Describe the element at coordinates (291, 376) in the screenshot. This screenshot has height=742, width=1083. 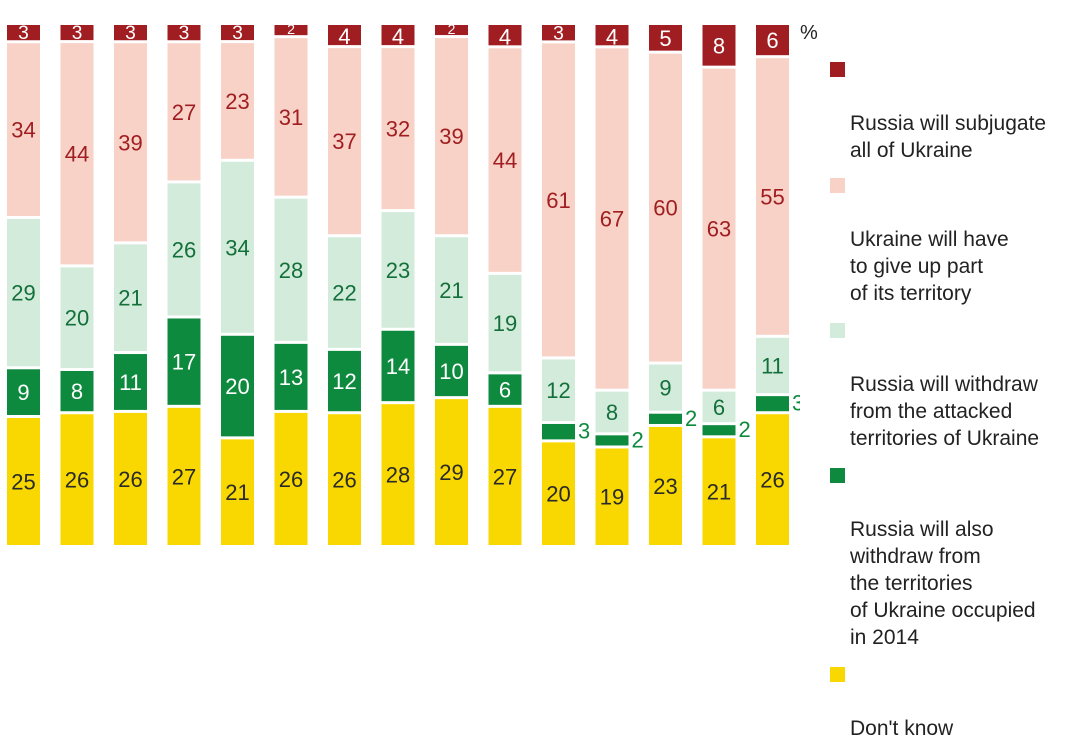
I see `bar-6-withdraw-2014` at that location.